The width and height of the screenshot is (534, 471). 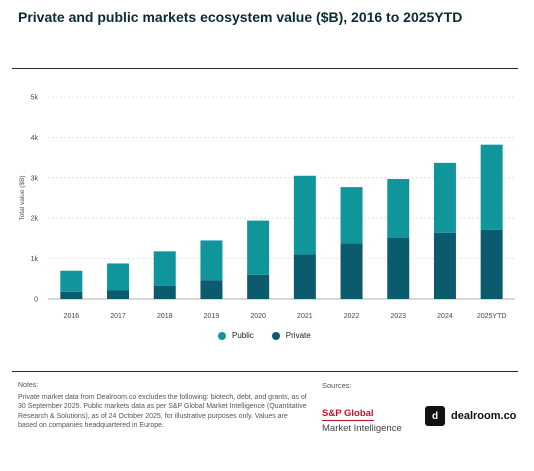 I want to click on spg-logo-line1: S&P Global, so click(x=348, y=414).